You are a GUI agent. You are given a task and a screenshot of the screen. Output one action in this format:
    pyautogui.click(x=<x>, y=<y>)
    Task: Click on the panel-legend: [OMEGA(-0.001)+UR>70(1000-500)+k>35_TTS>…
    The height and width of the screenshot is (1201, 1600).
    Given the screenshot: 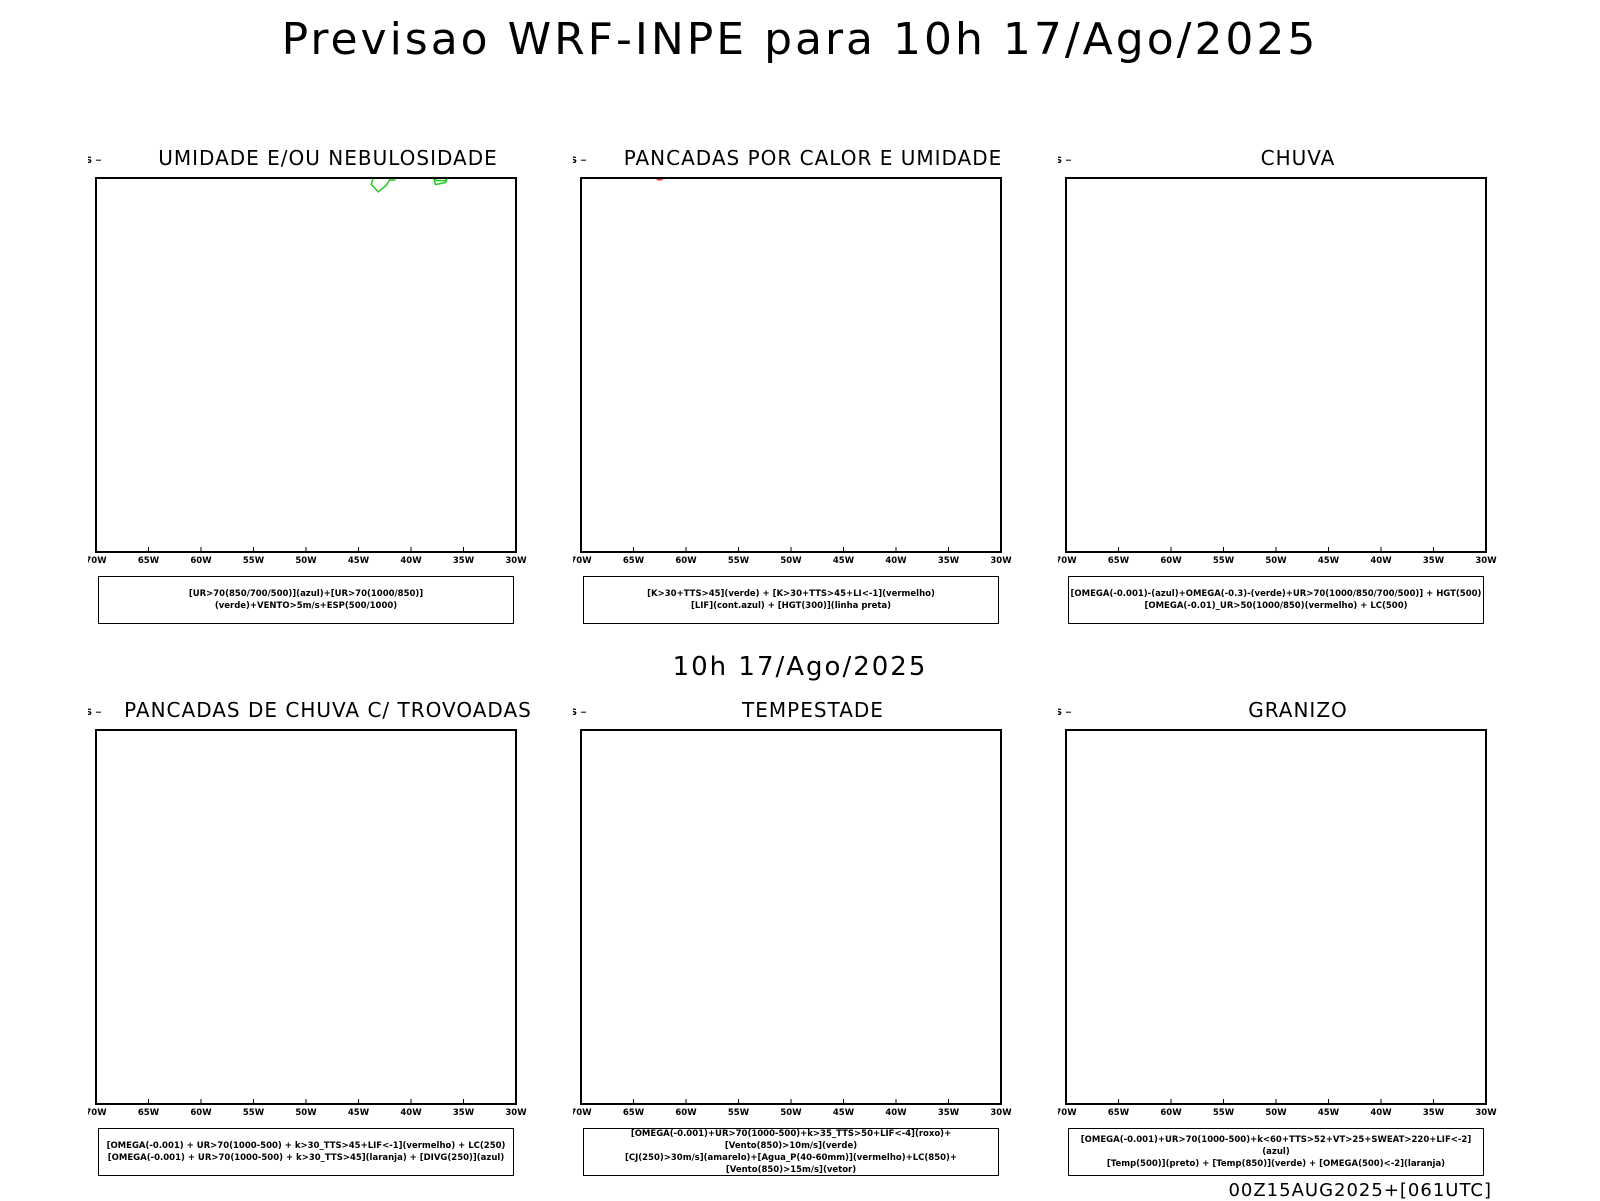 What is the action you would take?
    pyautogui.click(x=791, y=1152)
    